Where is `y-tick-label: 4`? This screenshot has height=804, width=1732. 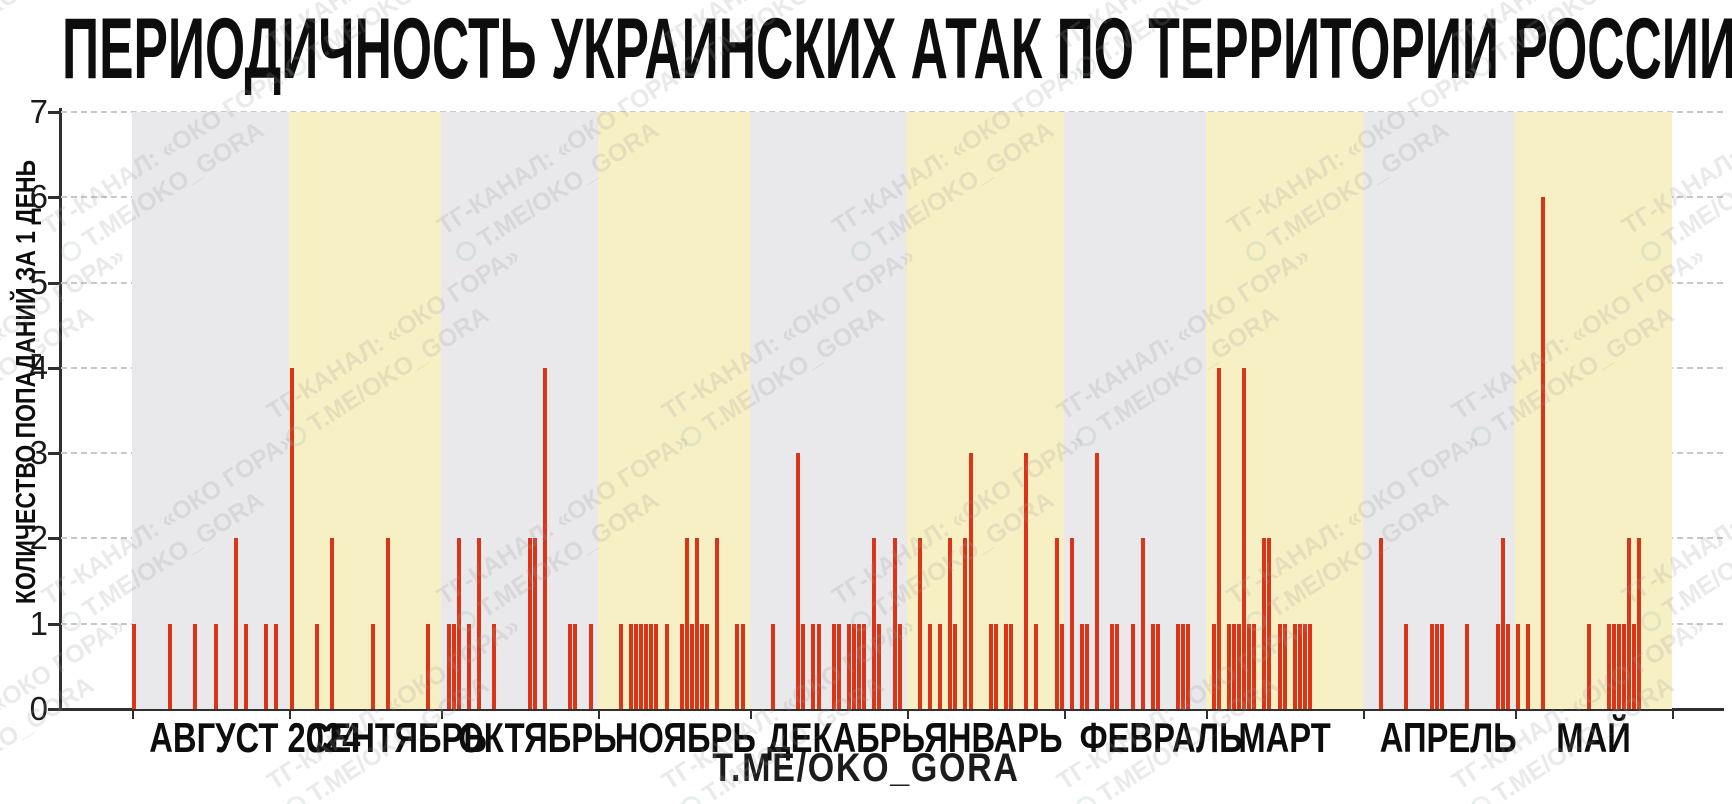 y-tick-label: 4 is located at coordinates (38, 367).